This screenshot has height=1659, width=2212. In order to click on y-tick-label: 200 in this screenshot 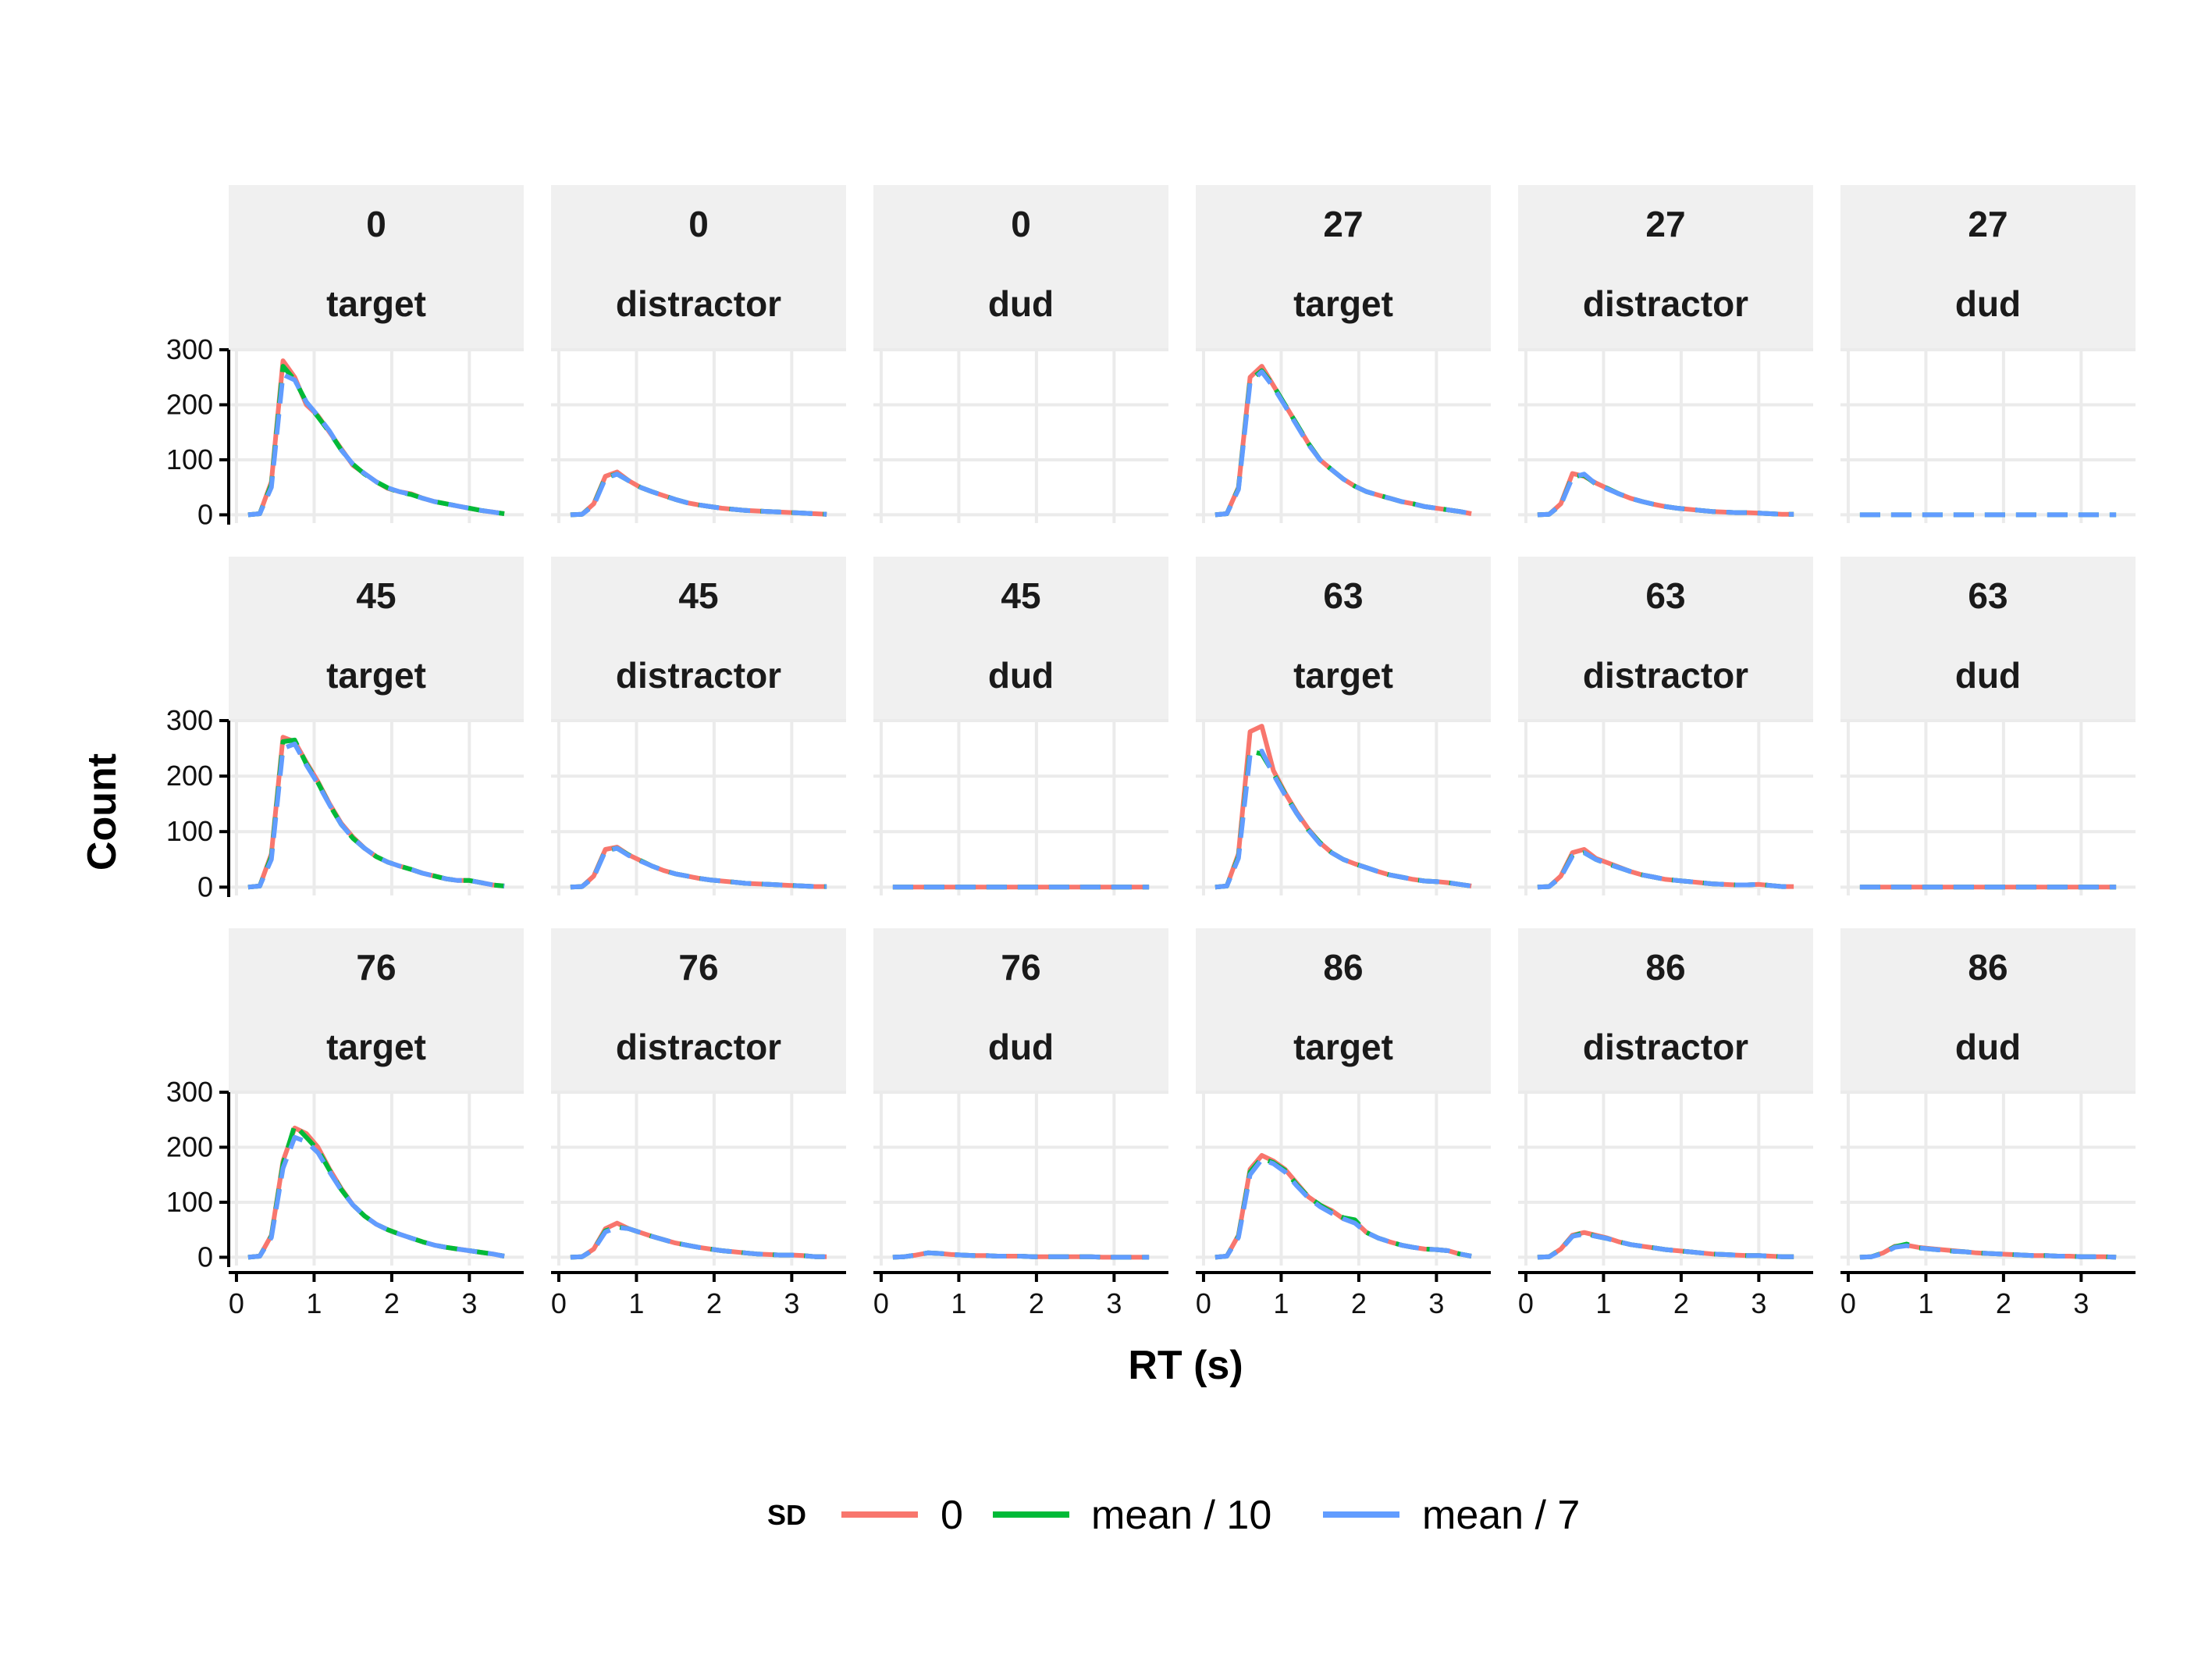, I will do `click(190, 404)`.